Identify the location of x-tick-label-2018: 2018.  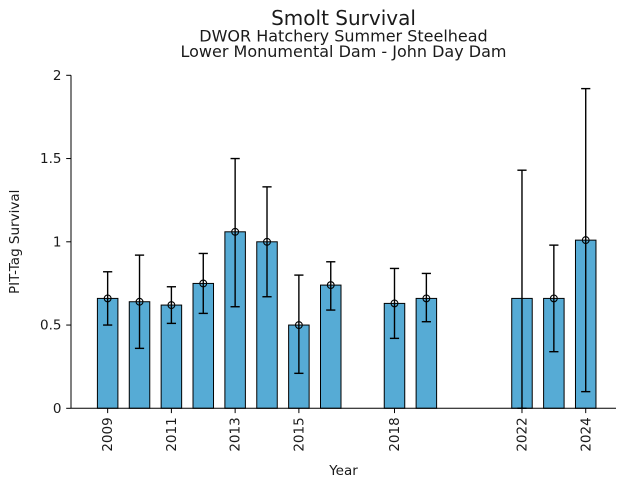
(395, 434).